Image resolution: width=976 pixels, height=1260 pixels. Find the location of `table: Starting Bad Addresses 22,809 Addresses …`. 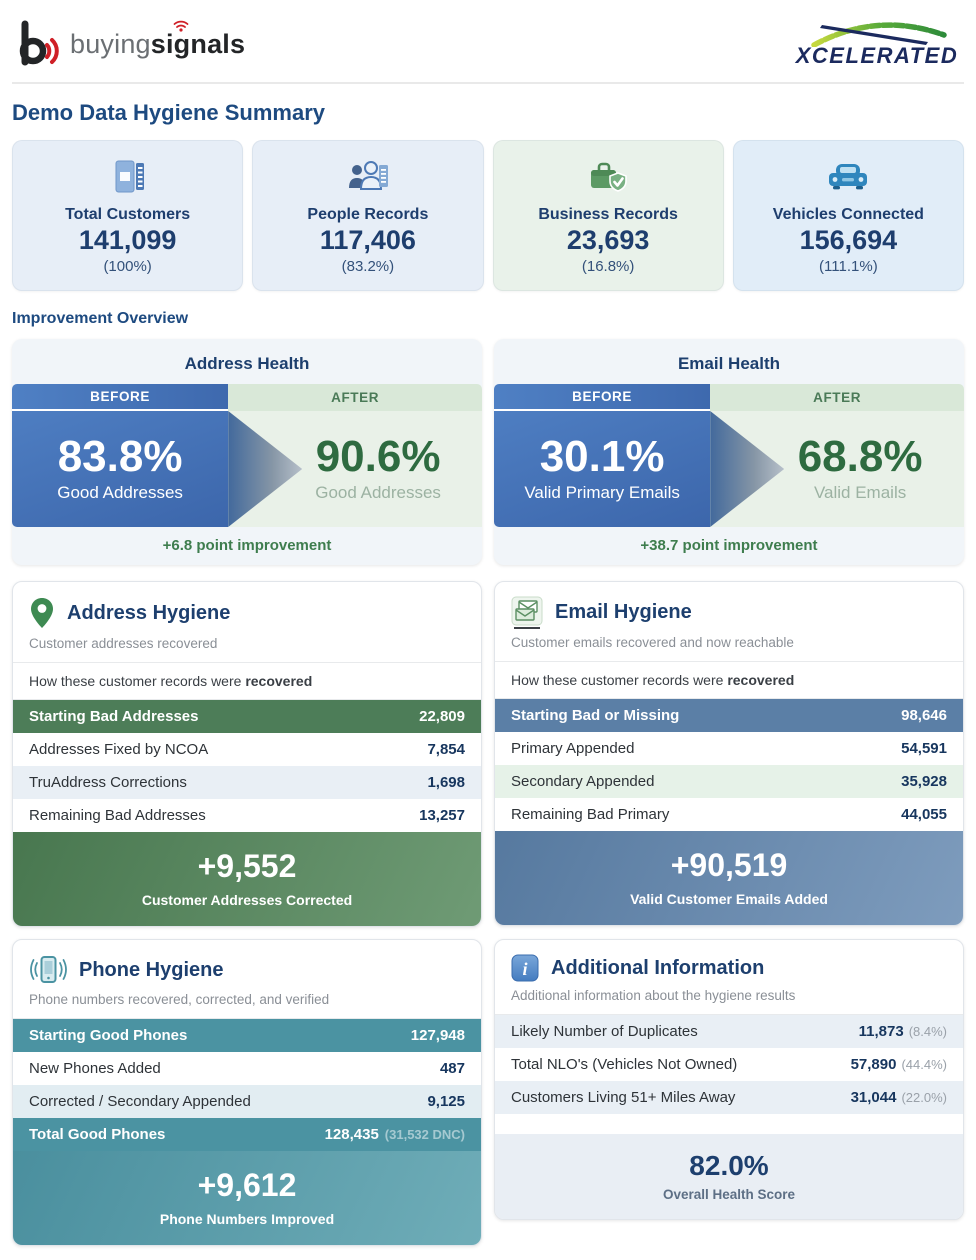

table: Starting Bad Addresses 22,809 Addresses … is located at coordinates (247, 765).